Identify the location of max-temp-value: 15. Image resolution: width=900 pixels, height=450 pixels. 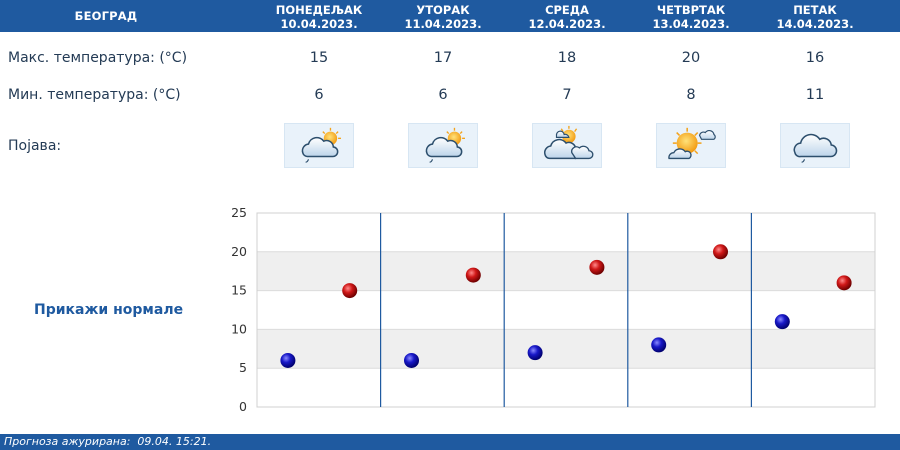
(319, 58).